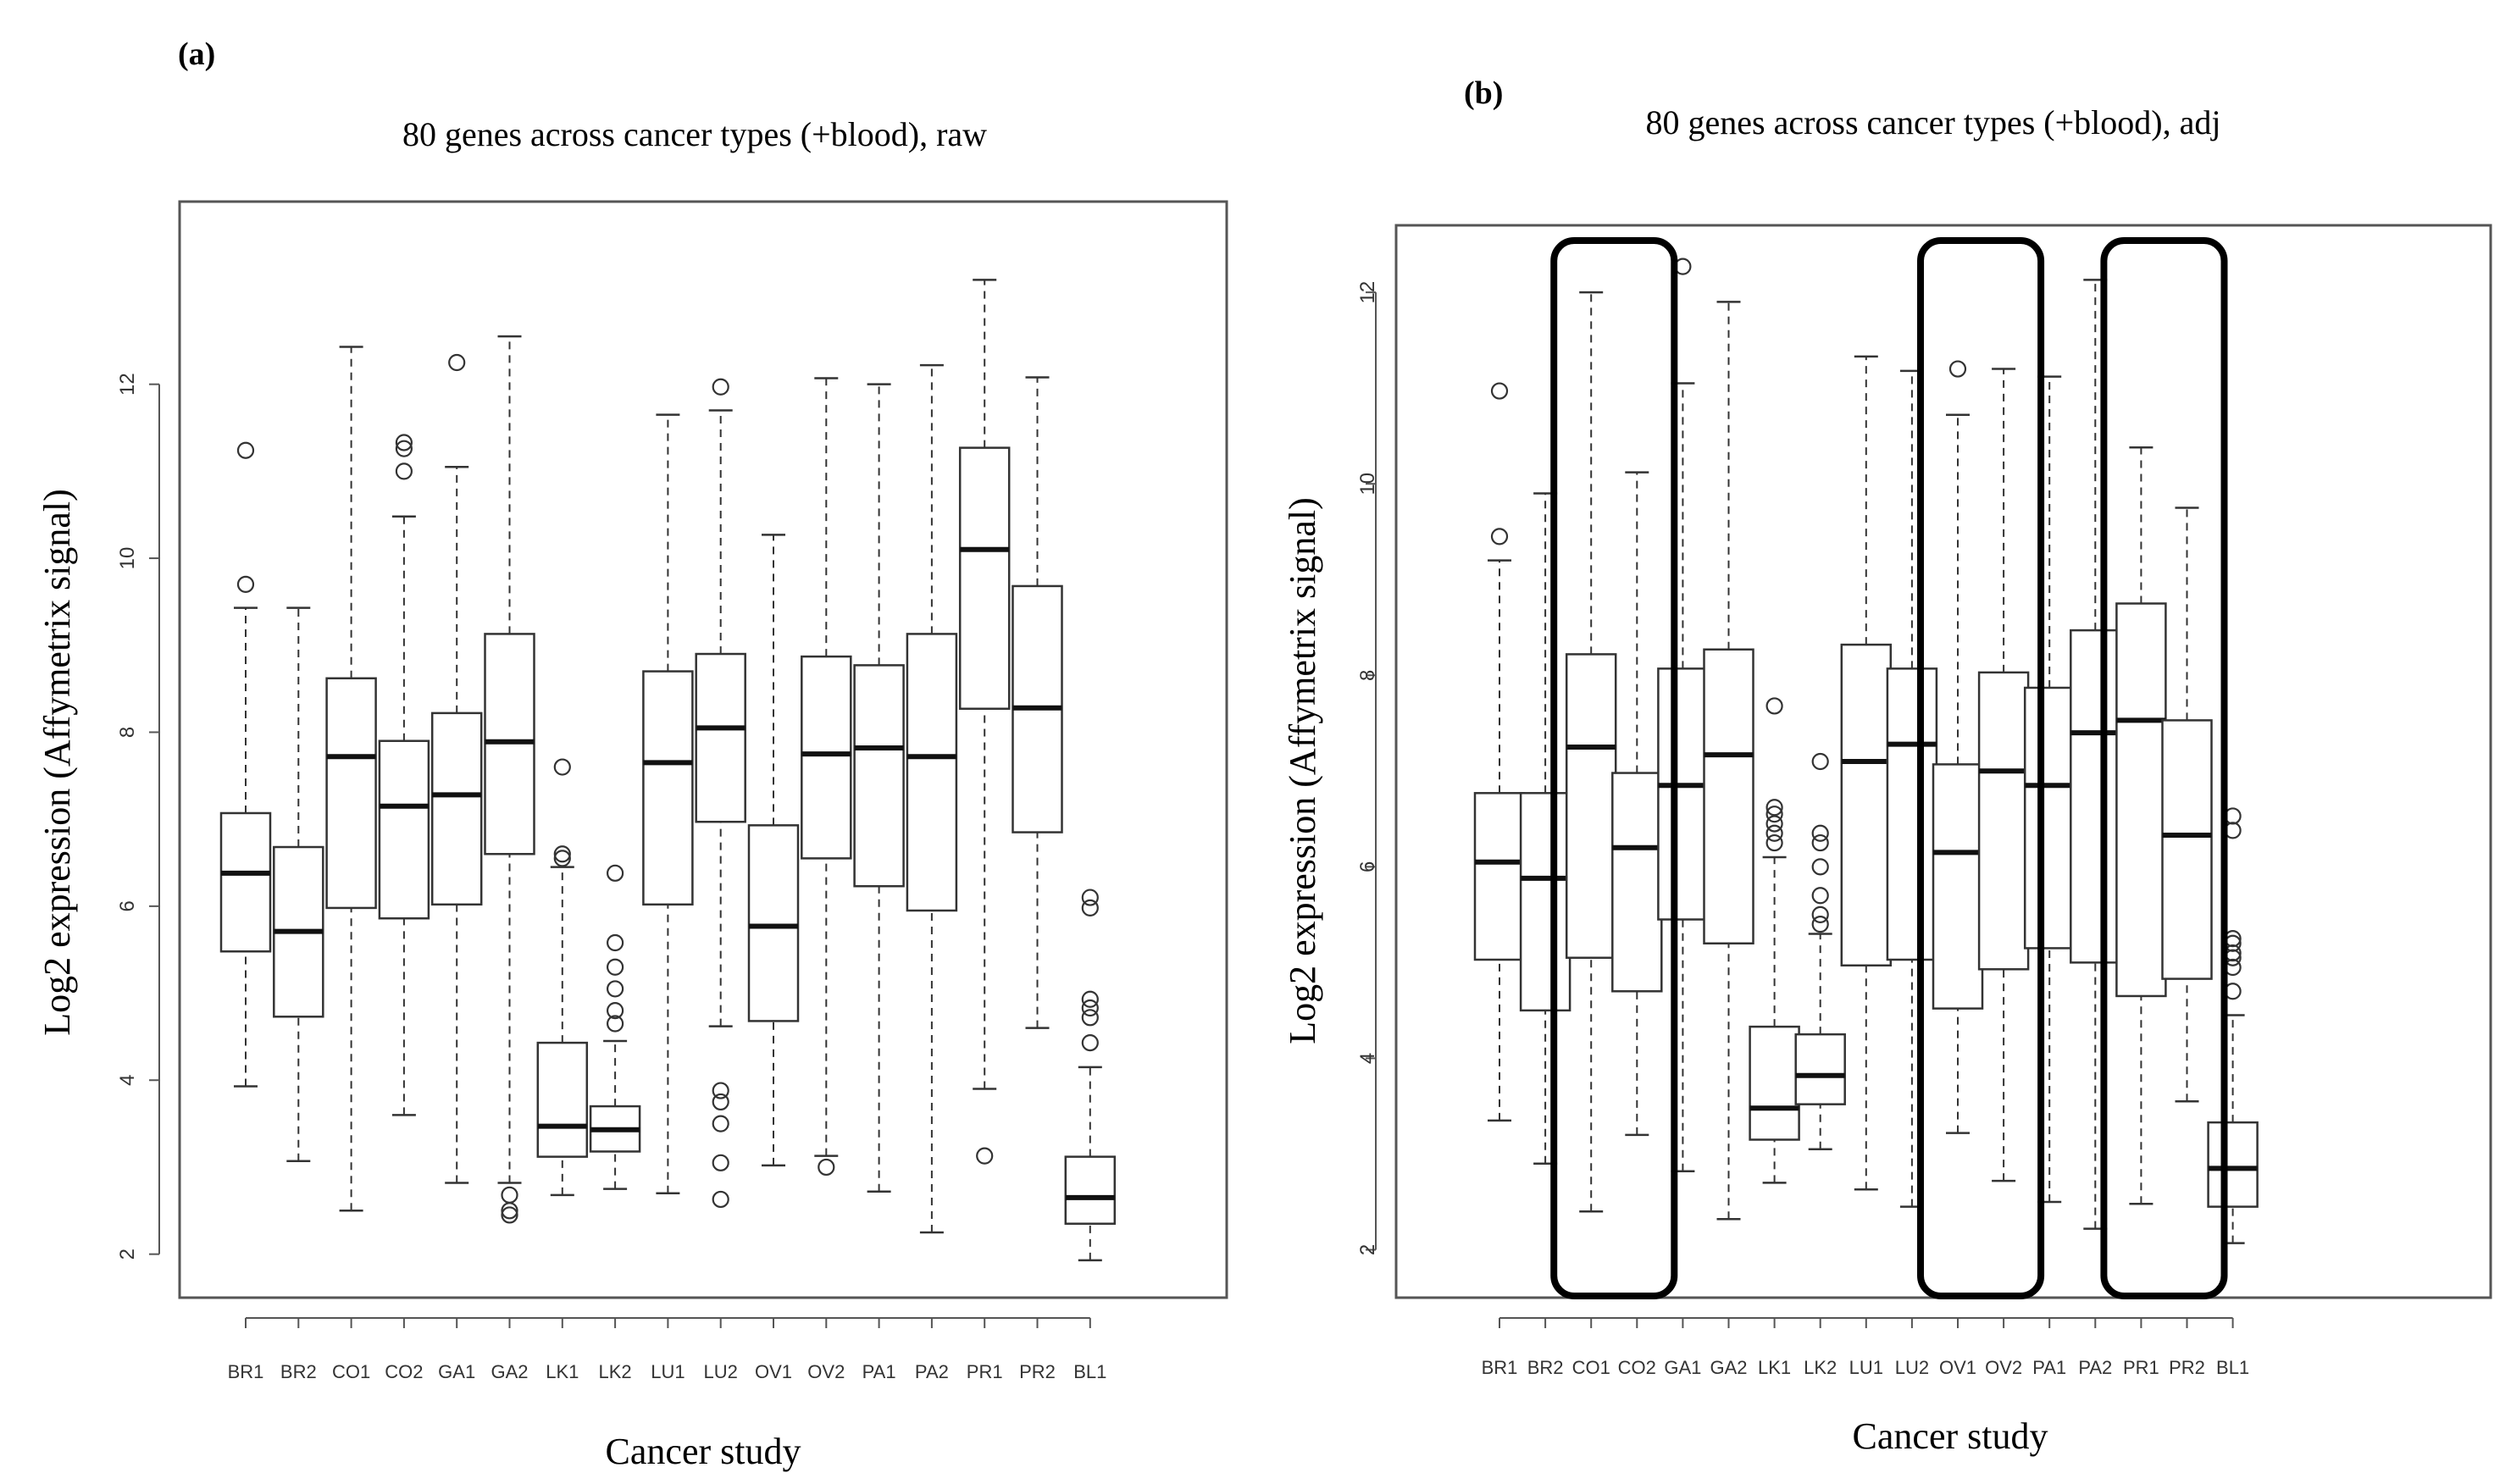 The image size is (2511, 1484). I want to click on x-tick-label: OV2, so click(826, 1371).